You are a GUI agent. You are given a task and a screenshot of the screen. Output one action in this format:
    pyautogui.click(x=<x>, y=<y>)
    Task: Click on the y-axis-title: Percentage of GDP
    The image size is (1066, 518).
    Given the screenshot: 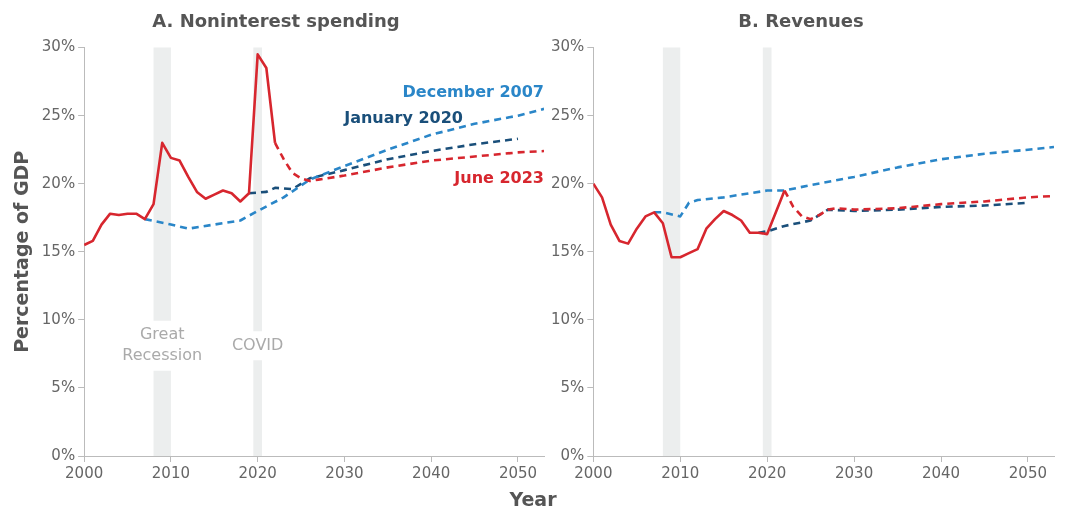 What is the action you would take?
    pyautogui.click(x=21, y=251)
    